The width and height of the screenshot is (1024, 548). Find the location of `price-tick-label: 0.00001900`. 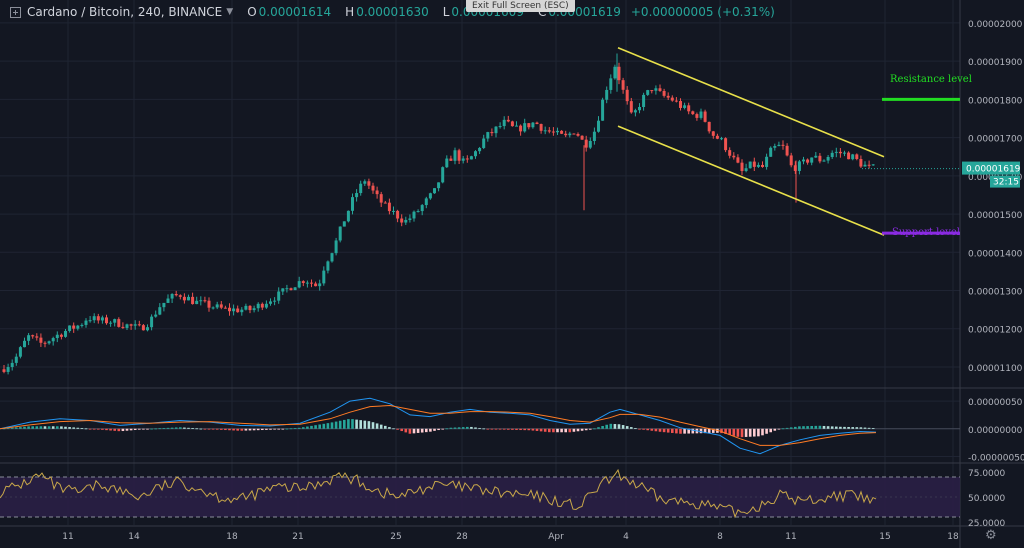

price-tick-label: 0.00001900 is located at coordinates (995, 63).